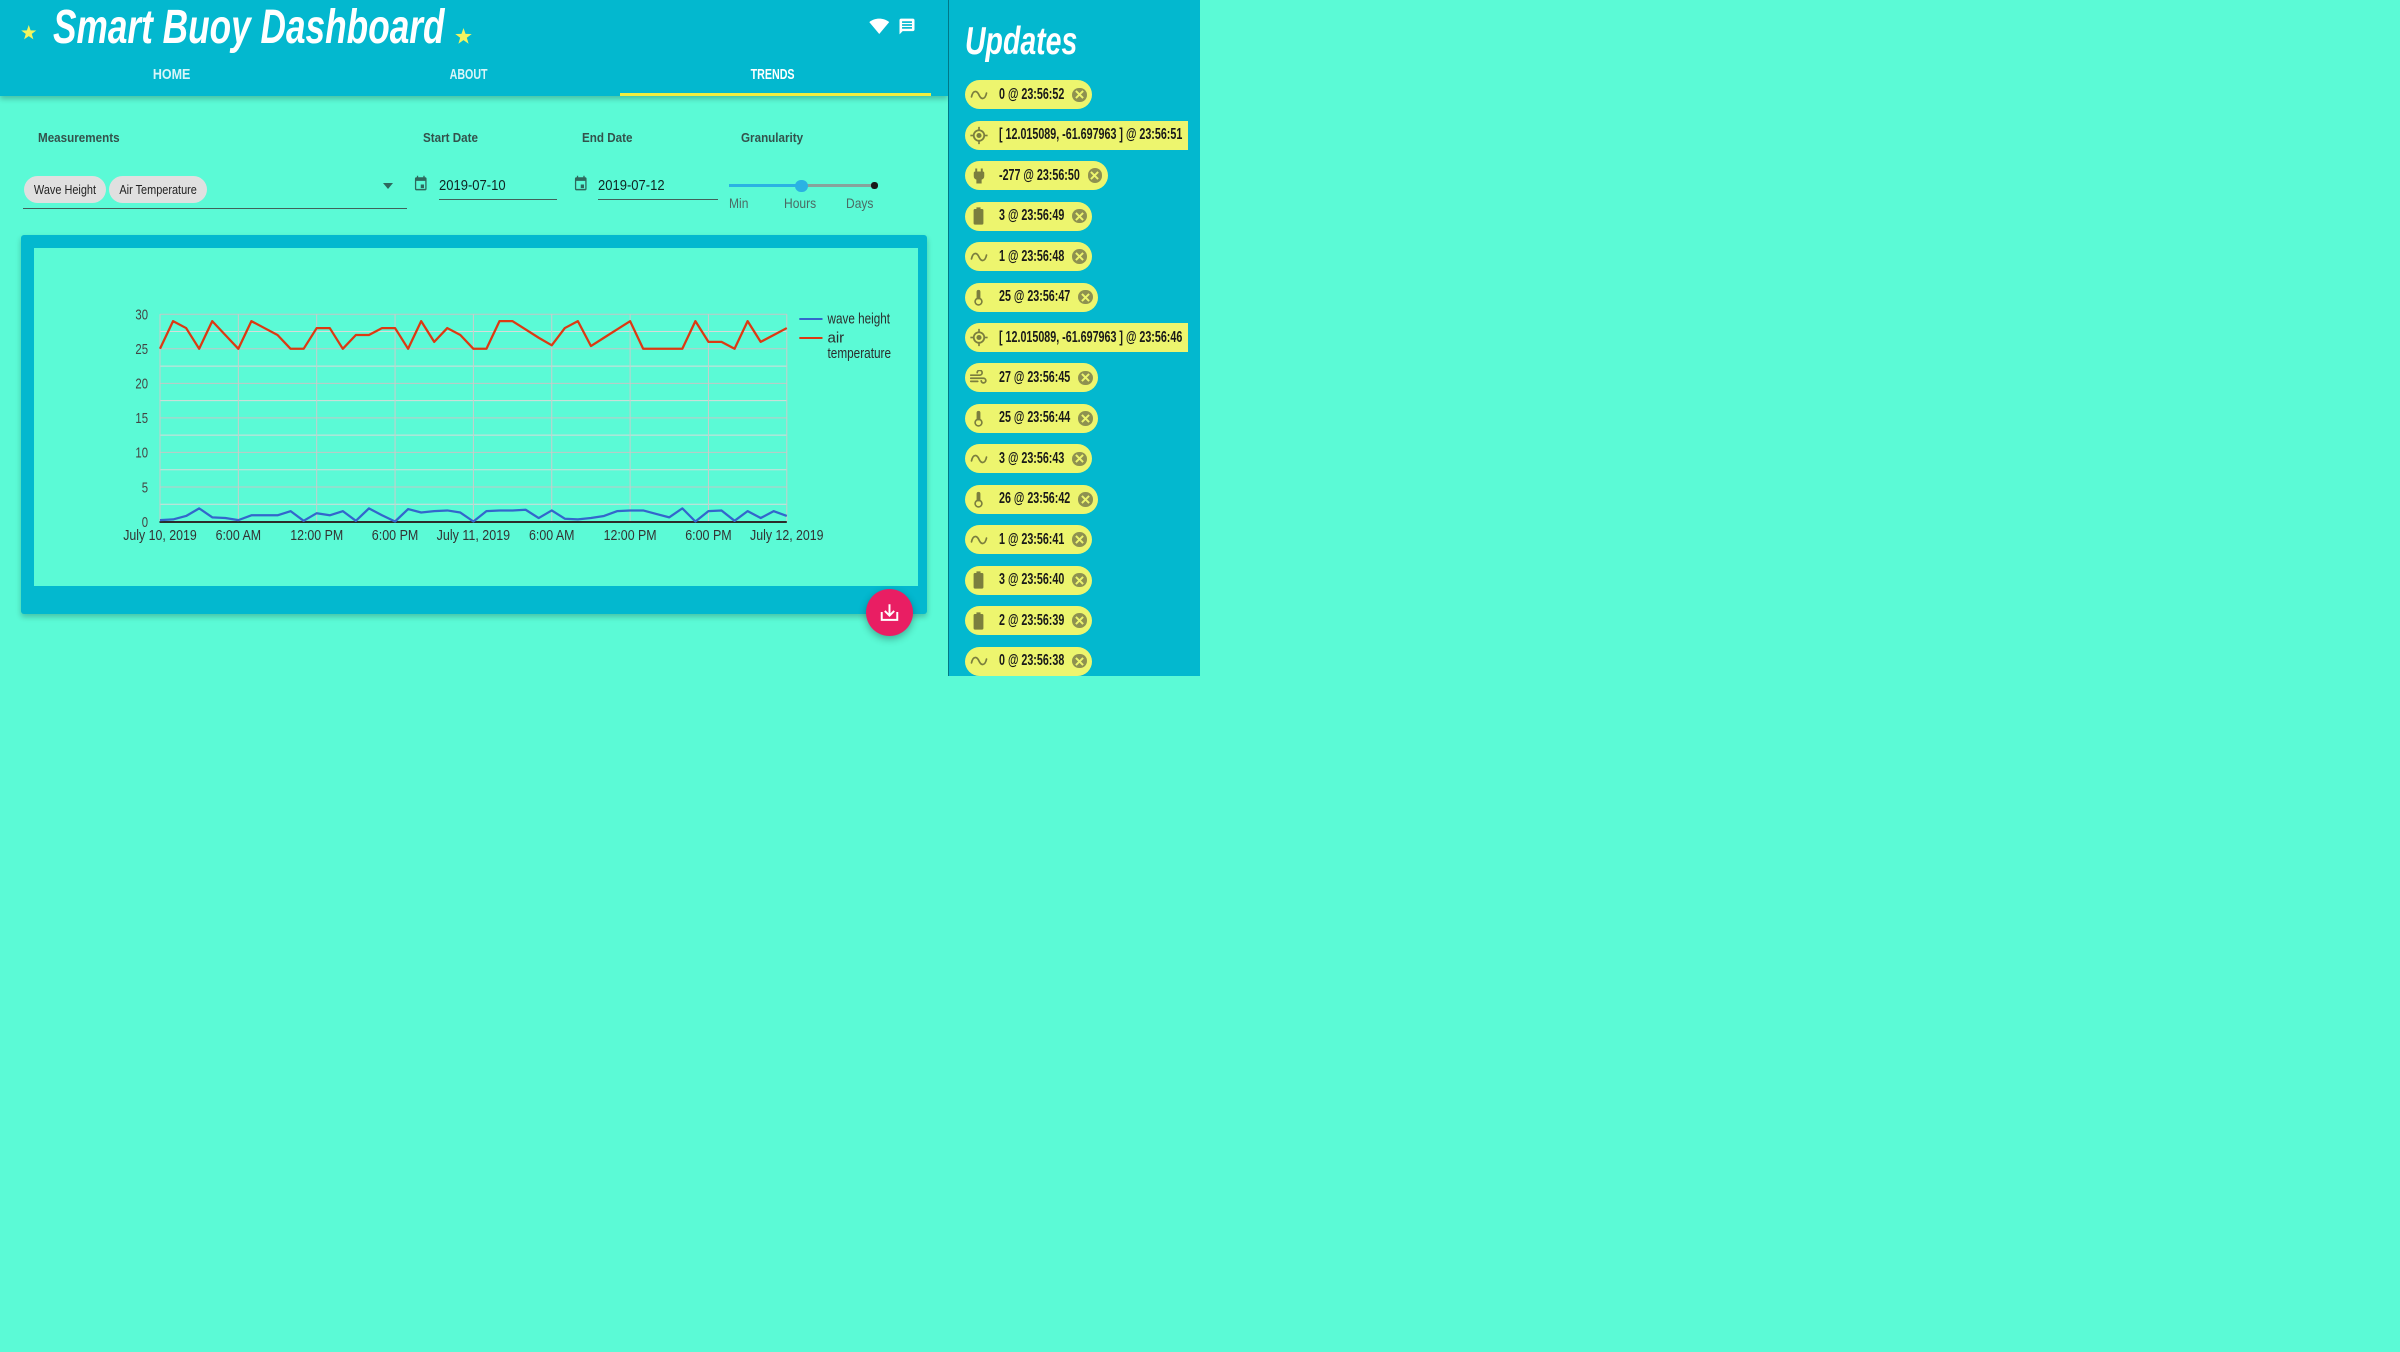  Describe the element at coordinates (787, 536) in the screenshot. I see `svg-text: July 12, 2019` at that location.